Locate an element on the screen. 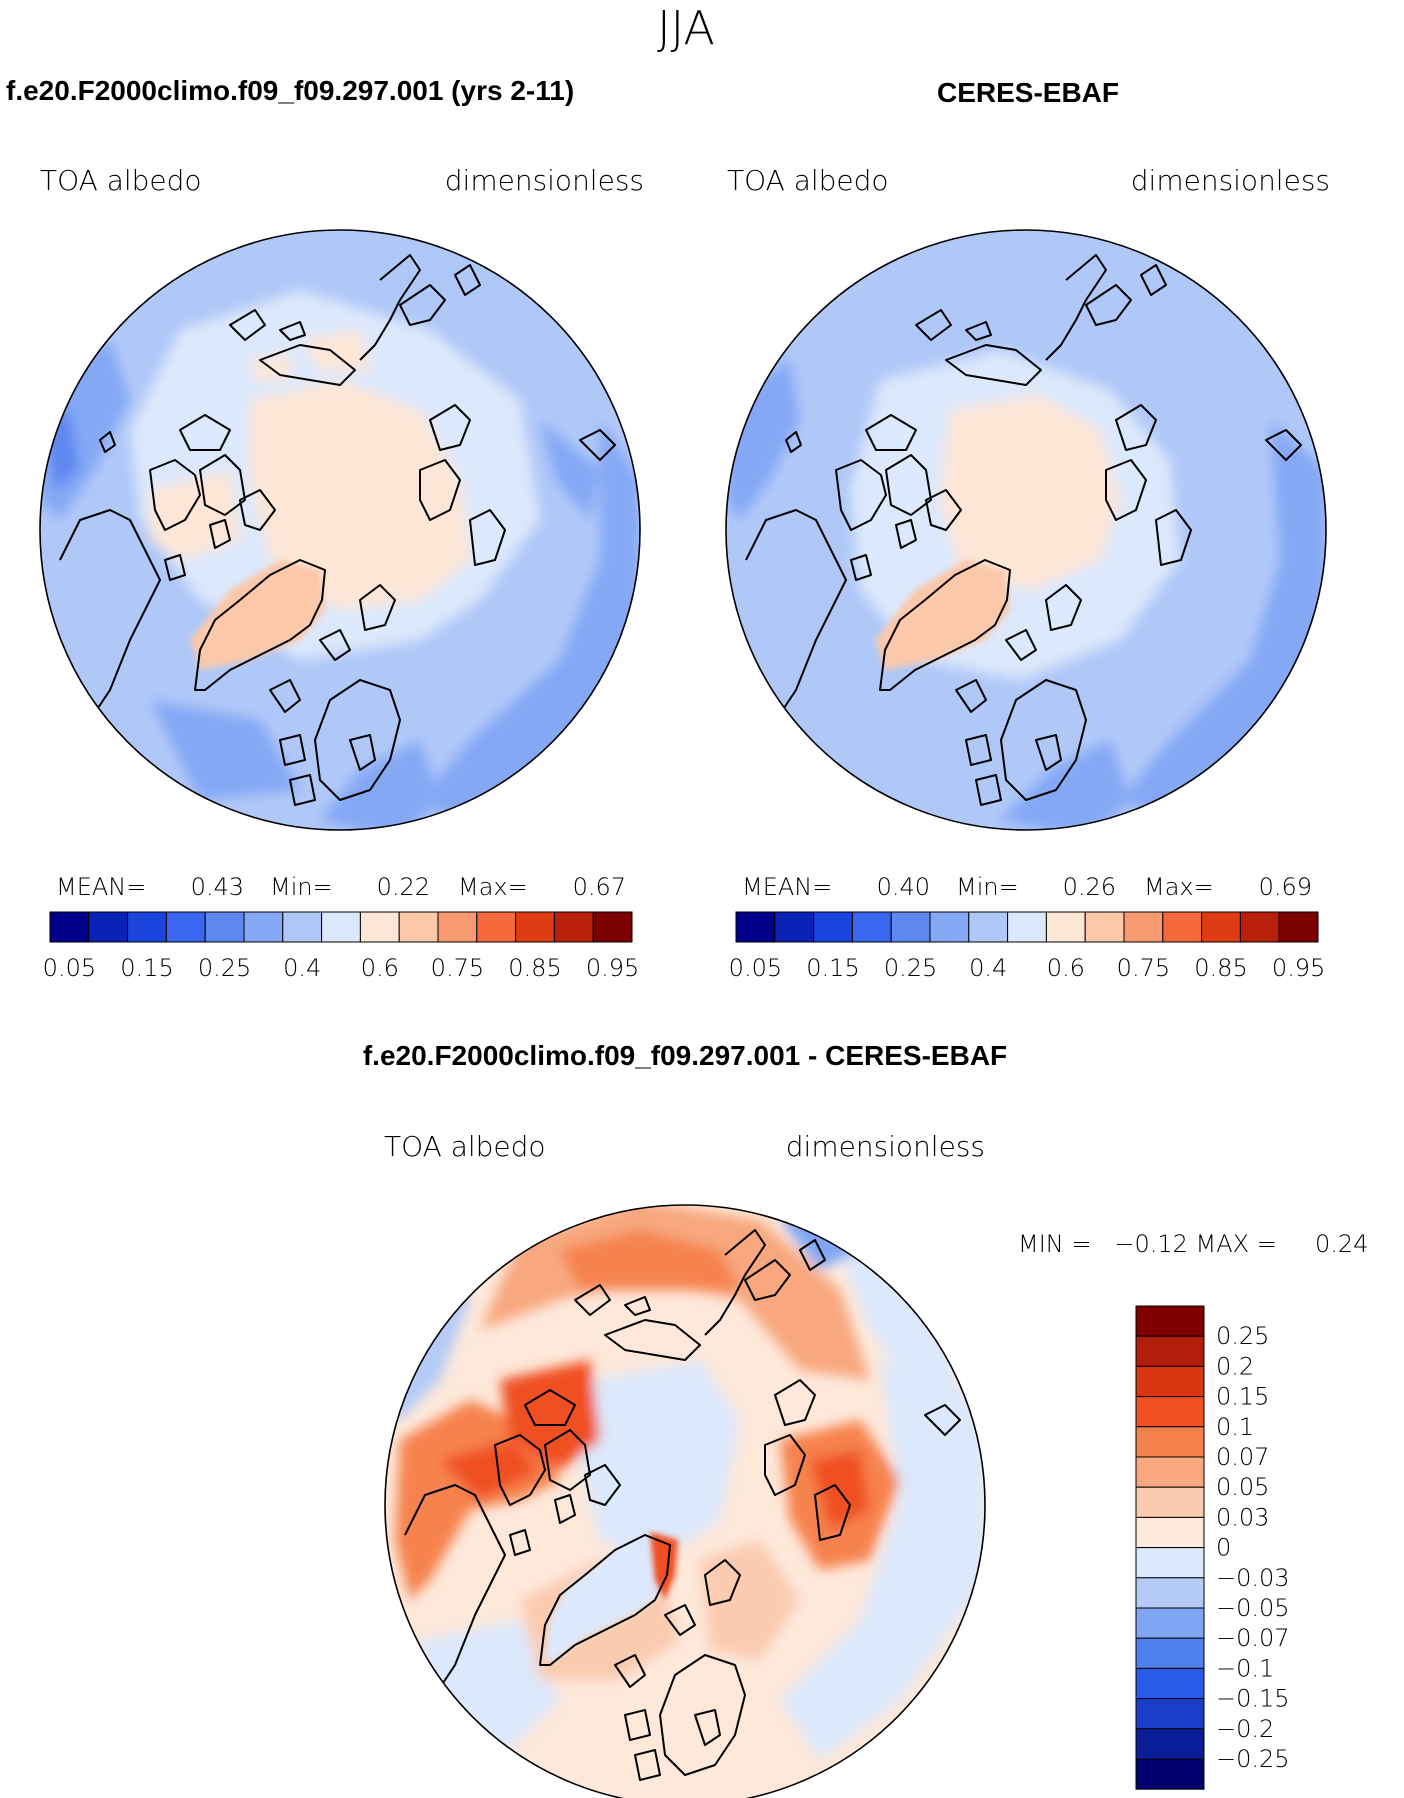 The height and width of the screenshot is (1798, 1404). polar-map-diff is located at coordinates (685, 1501).